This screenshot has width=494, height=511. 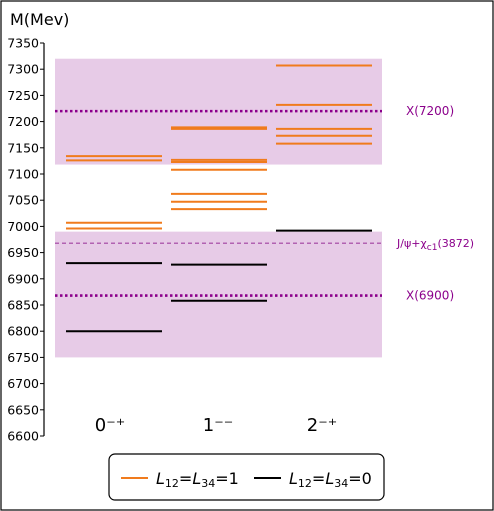 What do you see at coordinates (23, 357) in the screenshot?
I see `y-tick-label-3: 6750` at bounding box center [23, 357].